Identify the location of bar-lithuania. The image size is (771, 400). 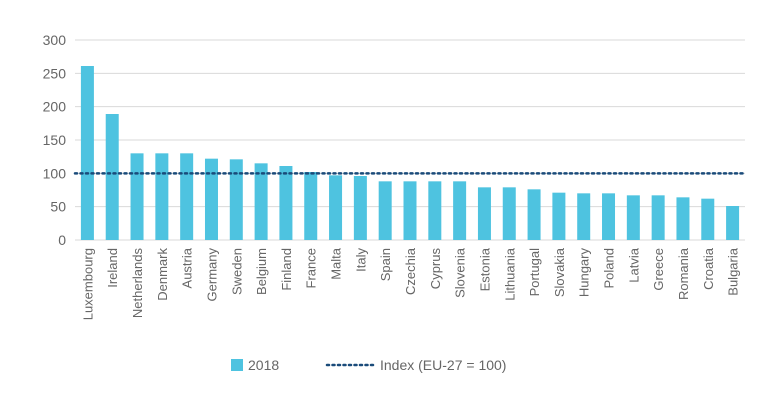
(509, 213).